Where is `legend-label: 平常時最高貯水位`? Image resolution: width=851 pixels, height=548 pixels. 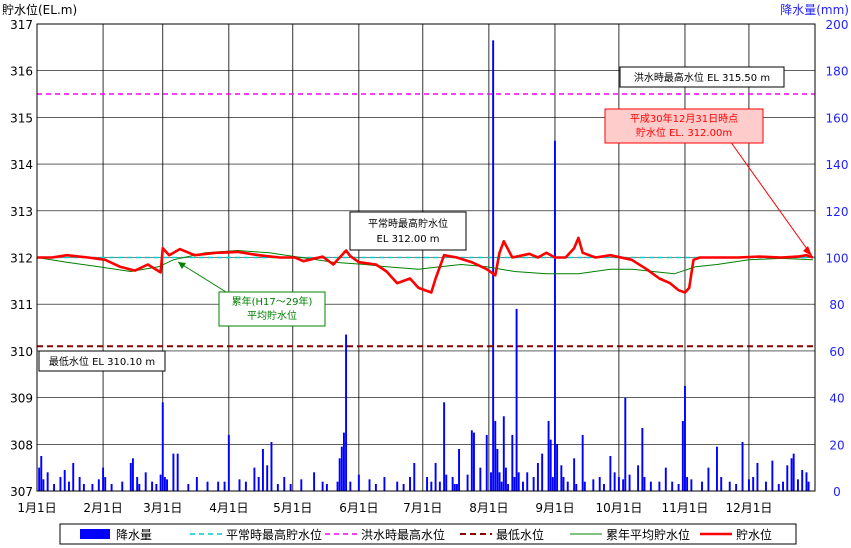 legend-label: 平常時最高貯水位 is located at coordinates (274, 534).